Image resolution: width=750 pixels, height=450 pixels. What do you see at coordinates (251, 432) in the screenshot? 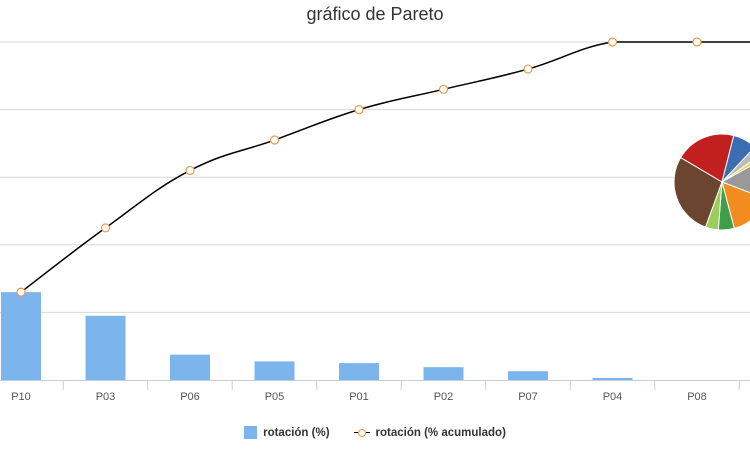
I see `legend-bar-swatch` at bounding box center [251, 432].